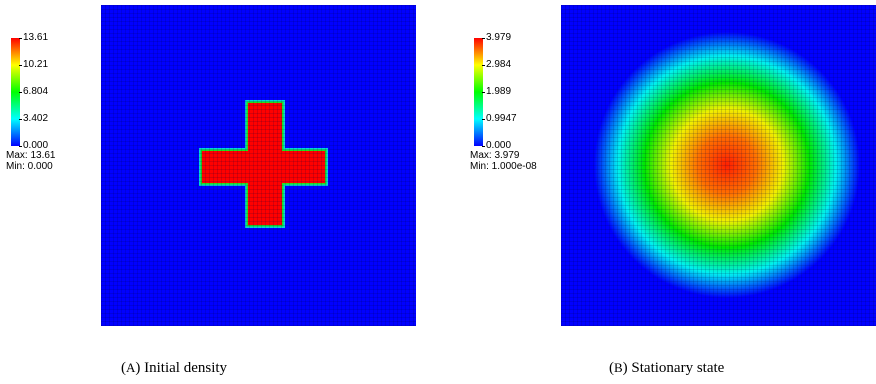  I want to click on stats-b: Max: 3.979 Min: 1.000e-08, so click(503, 161).